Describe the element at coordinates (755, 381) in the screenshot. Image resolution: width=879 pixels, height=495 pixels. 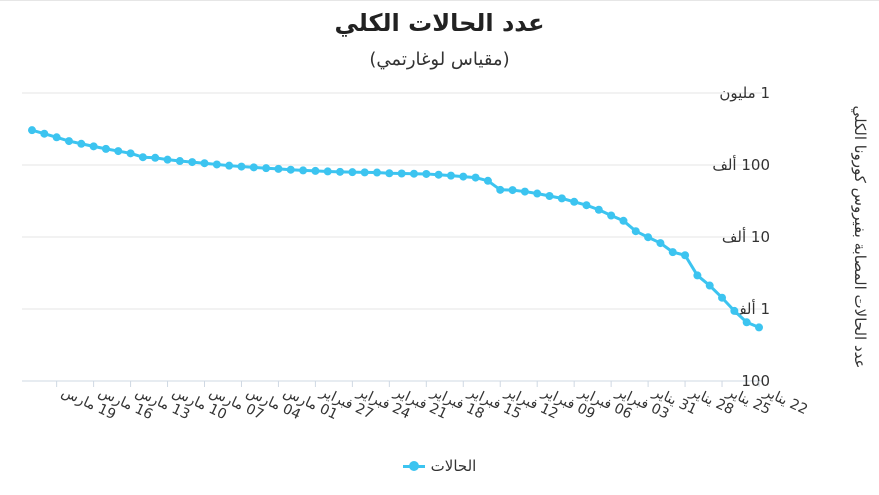
I see `y-tick-label: 100` at that location.